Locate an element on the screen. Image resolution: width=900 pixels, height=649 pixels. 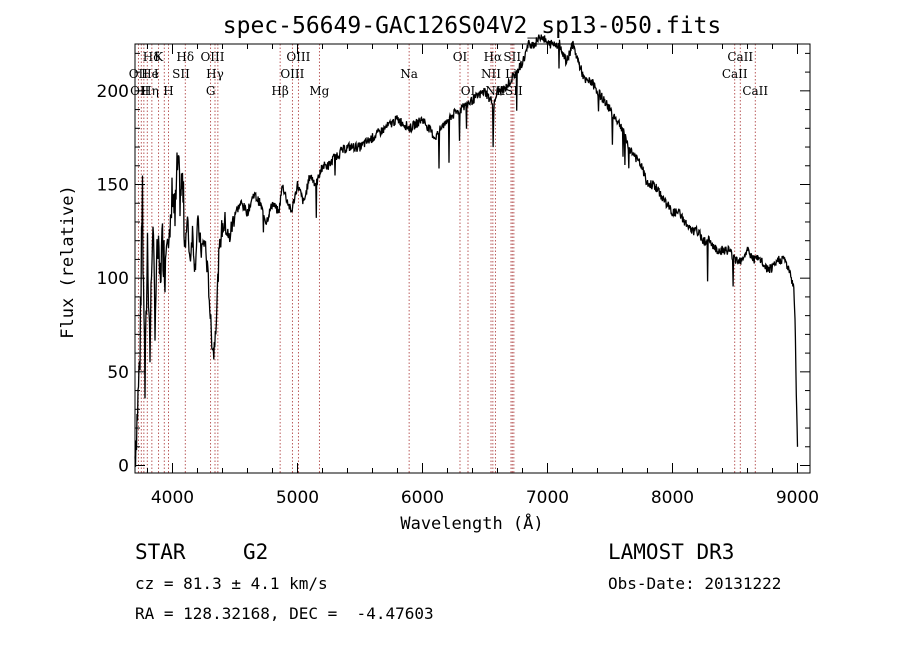
line-label: Hβ is located at coordinates (279, 91).